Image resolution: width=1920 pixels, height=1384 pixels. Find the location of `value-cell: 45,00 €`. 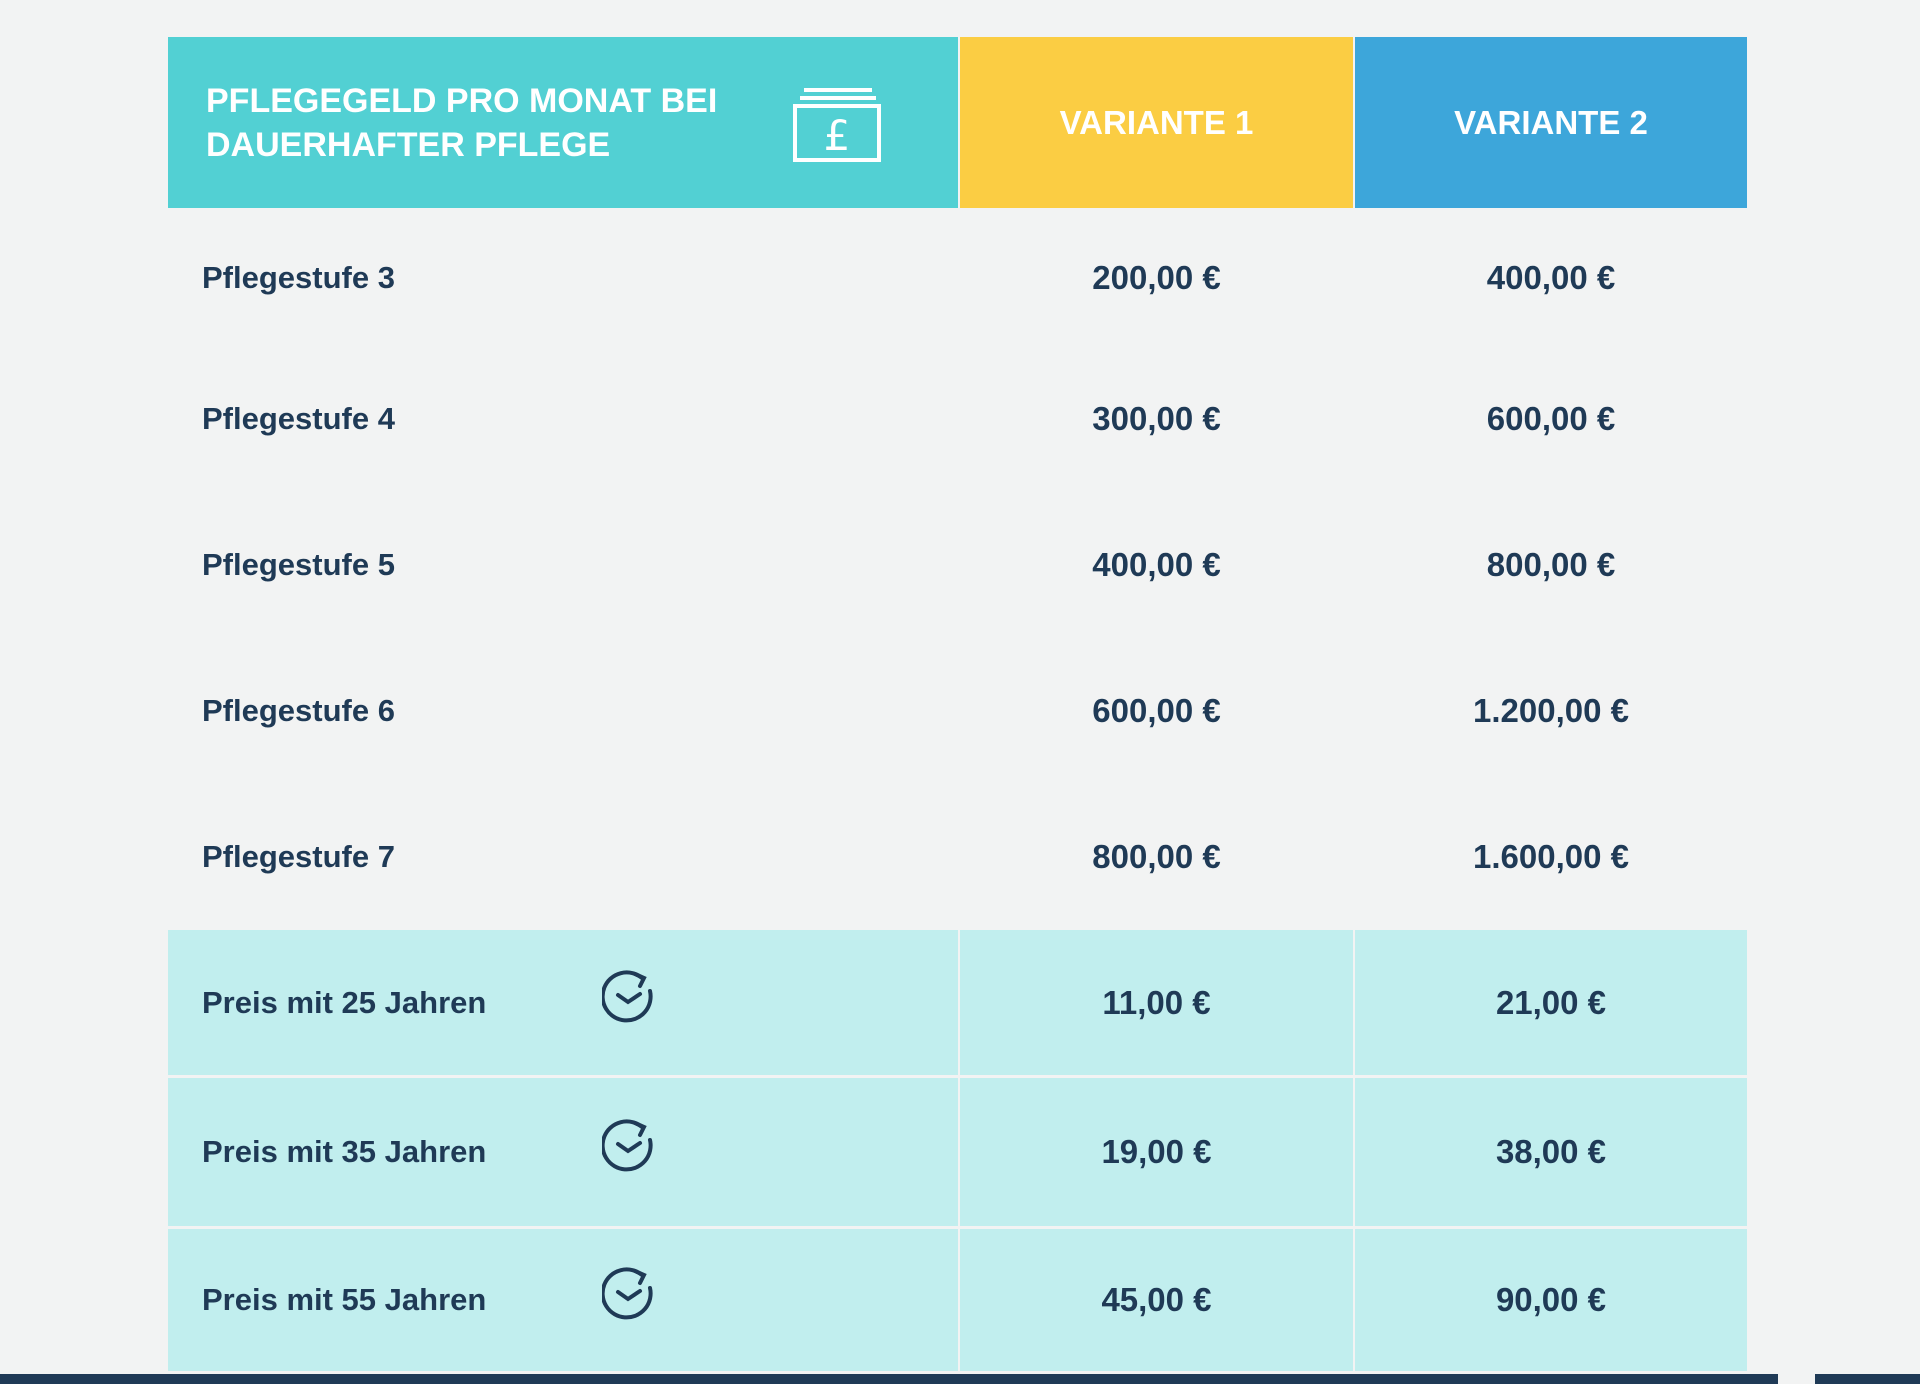

value-cell: 45,00 € is located at coordinates (1156, 1300).